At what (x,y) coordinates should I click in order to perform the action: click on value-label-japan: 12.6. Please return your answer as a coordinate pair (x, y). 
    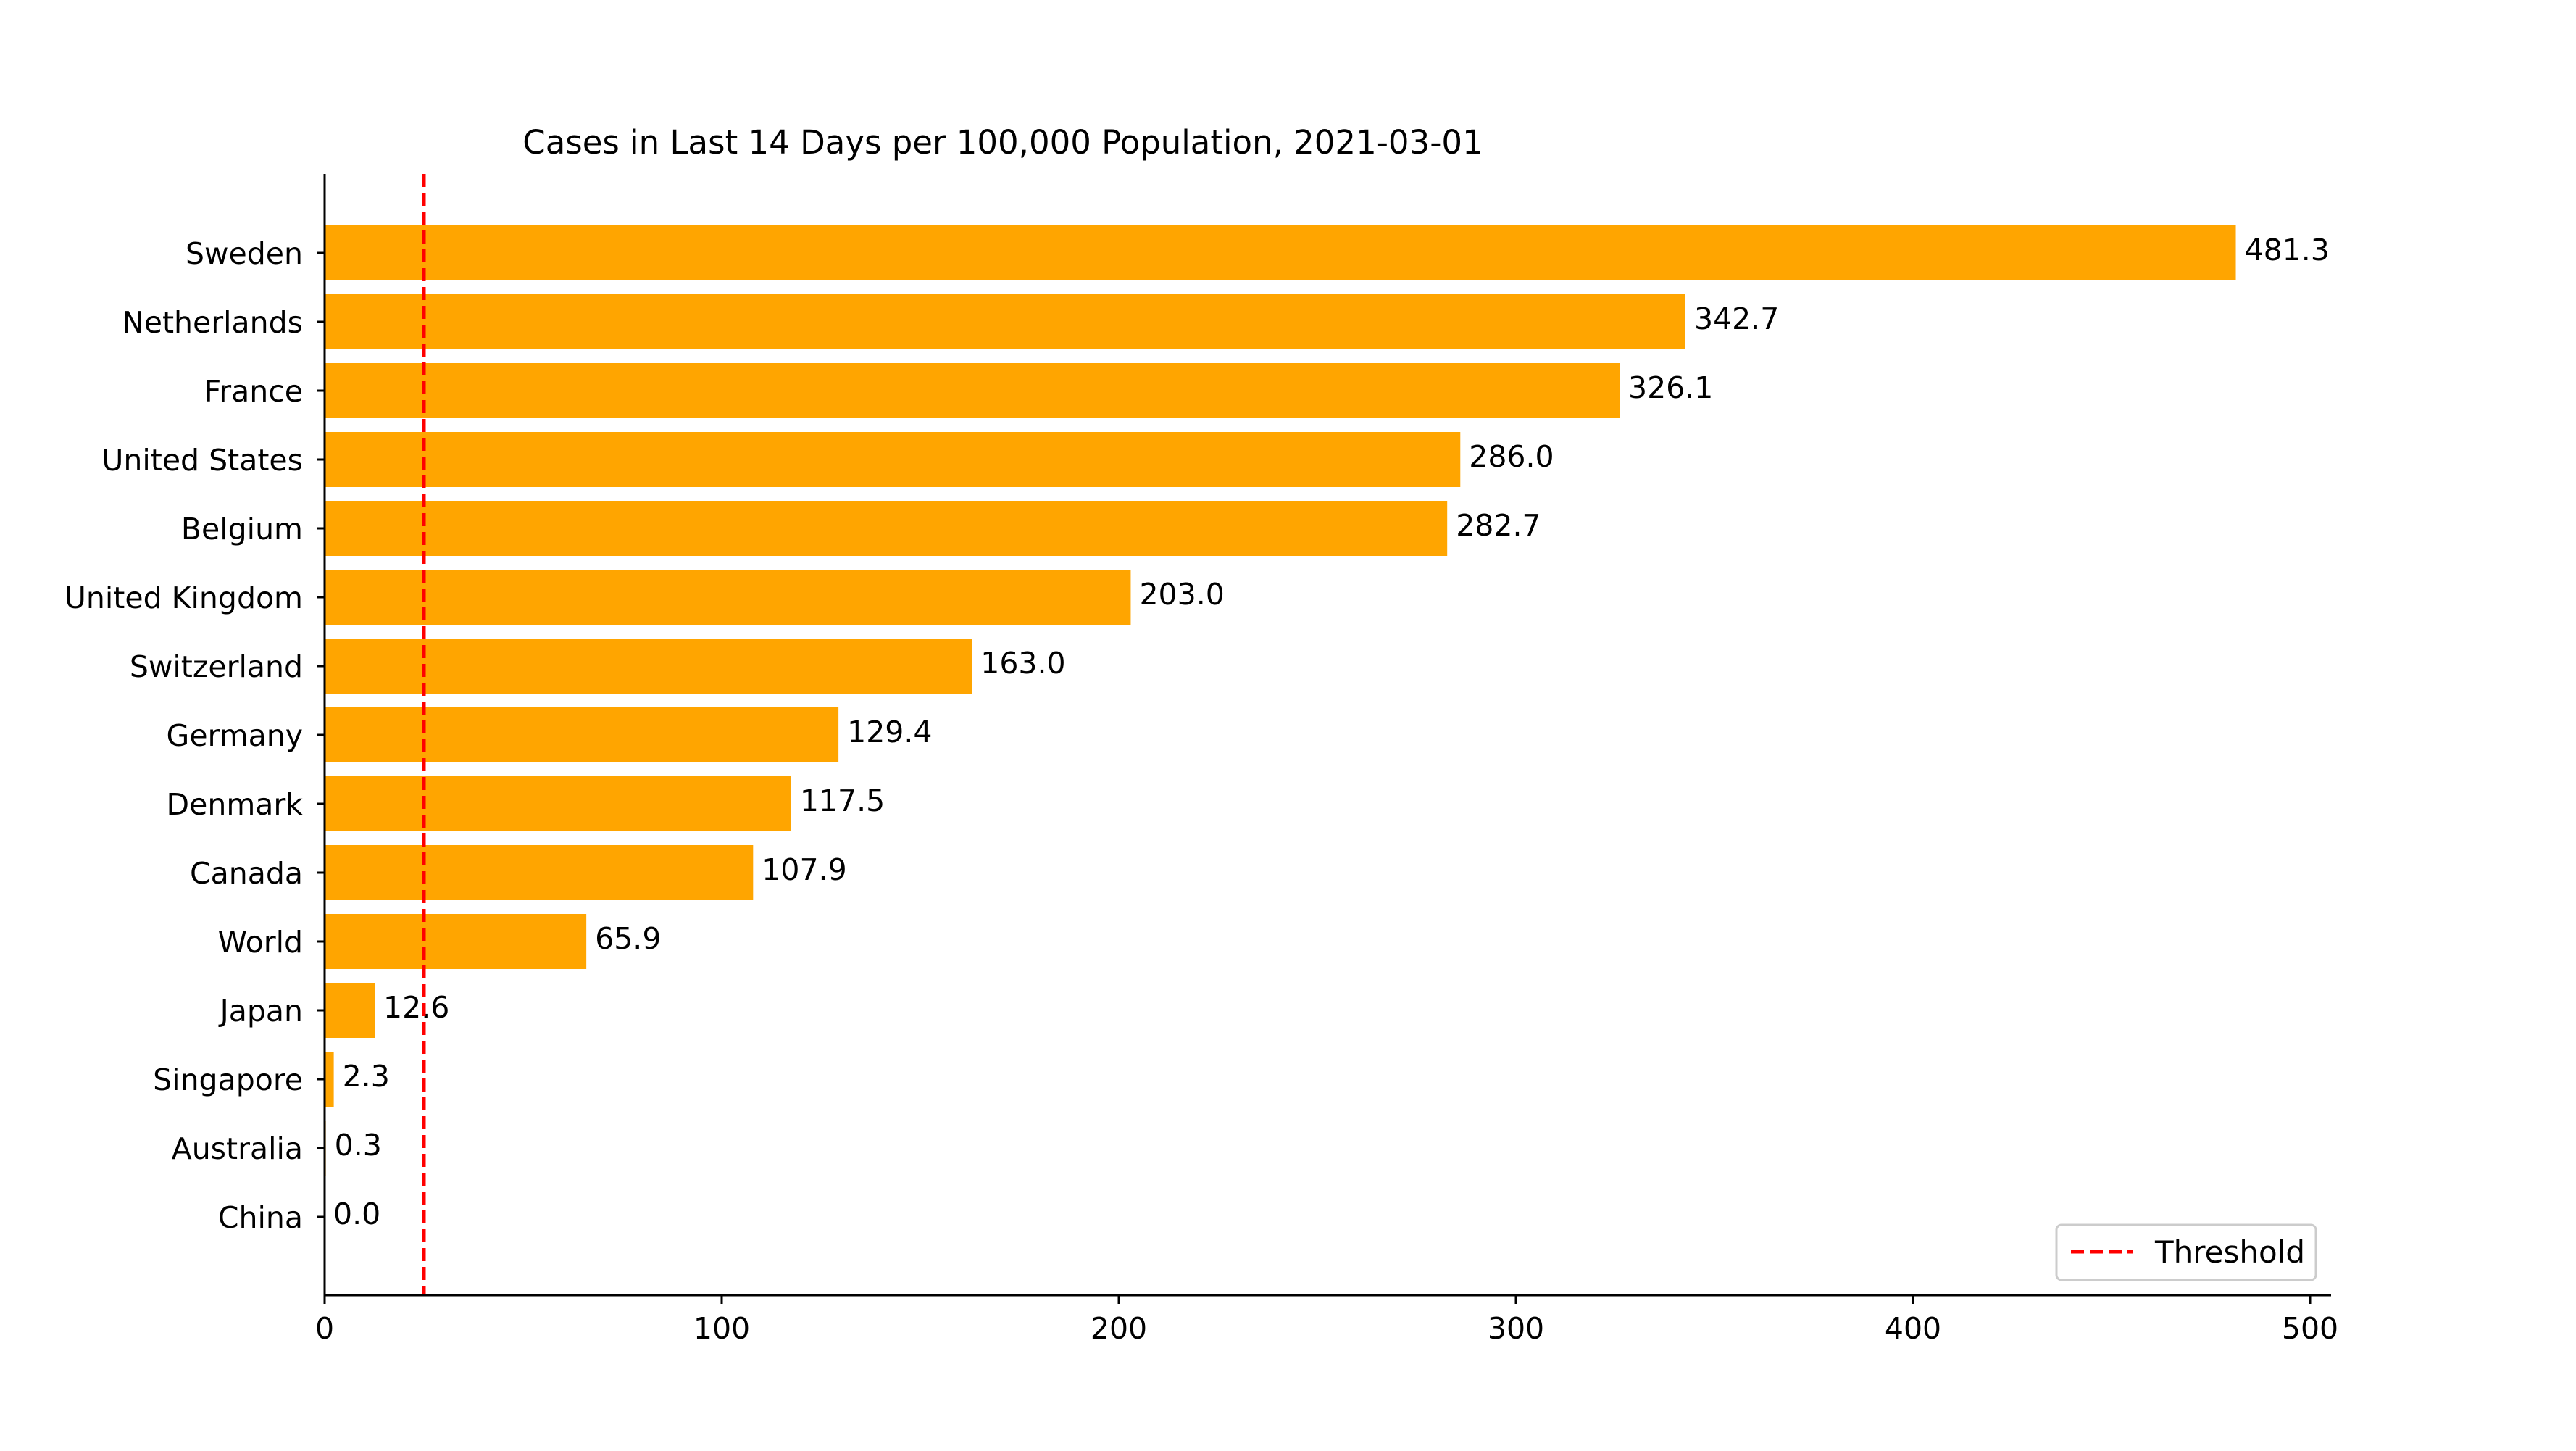
    Looking at the image, I should click on (416, 1008).